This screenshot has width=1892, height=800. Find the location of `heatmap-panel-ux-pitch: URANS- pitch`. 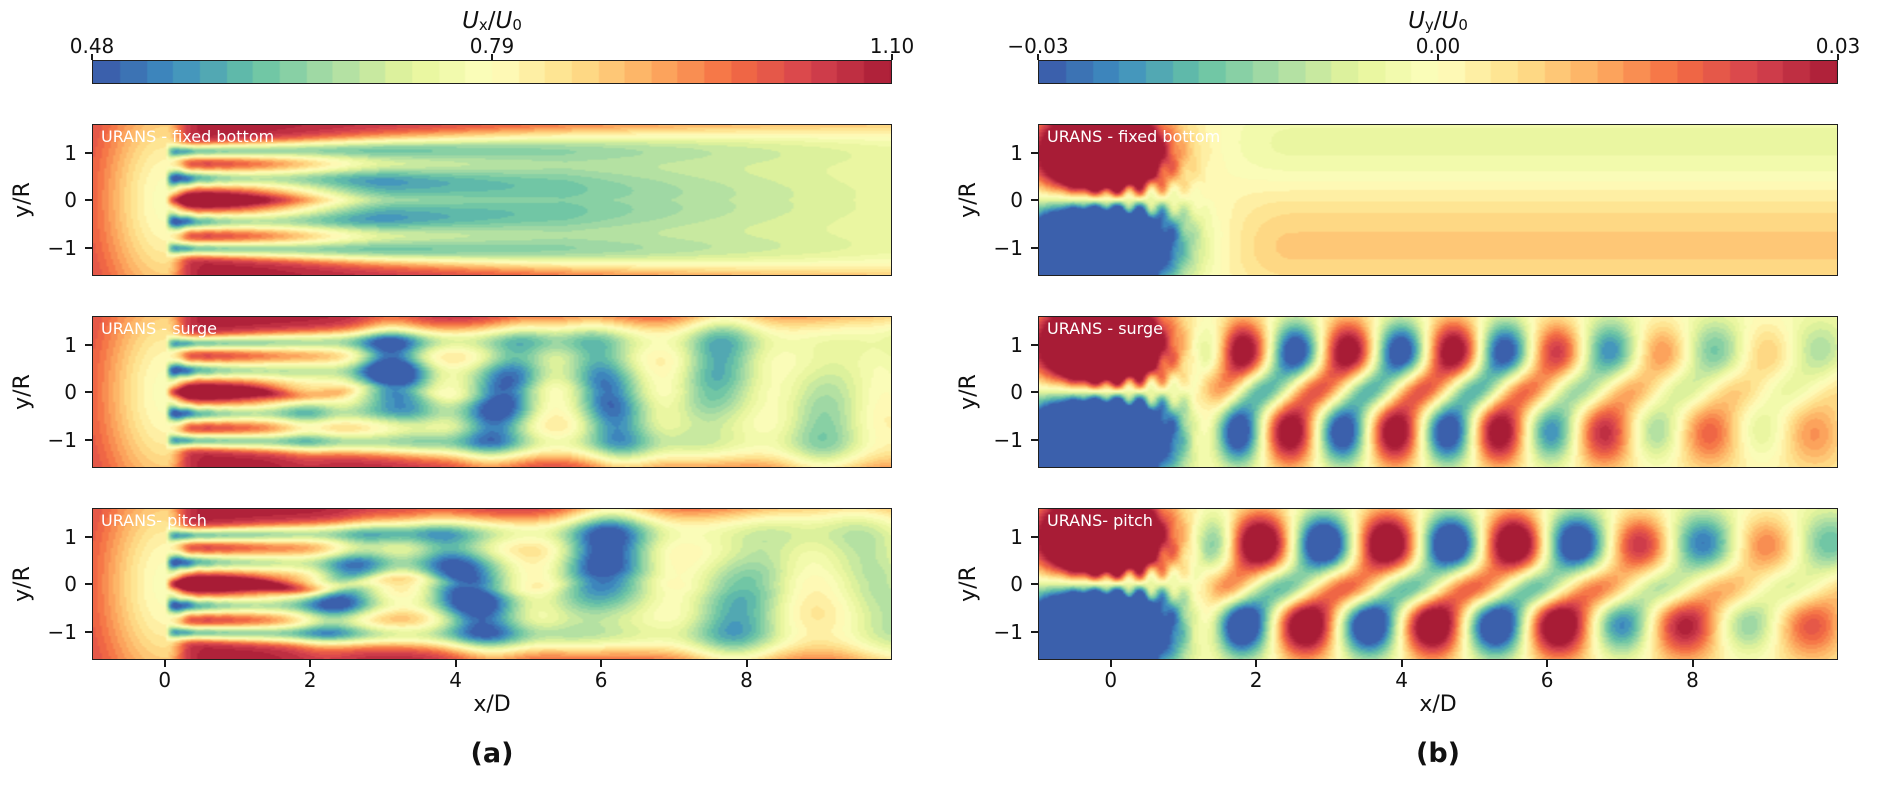

heatmap-panel-ux-pitch: URANS- pitch is located at coordinates (492, 584).